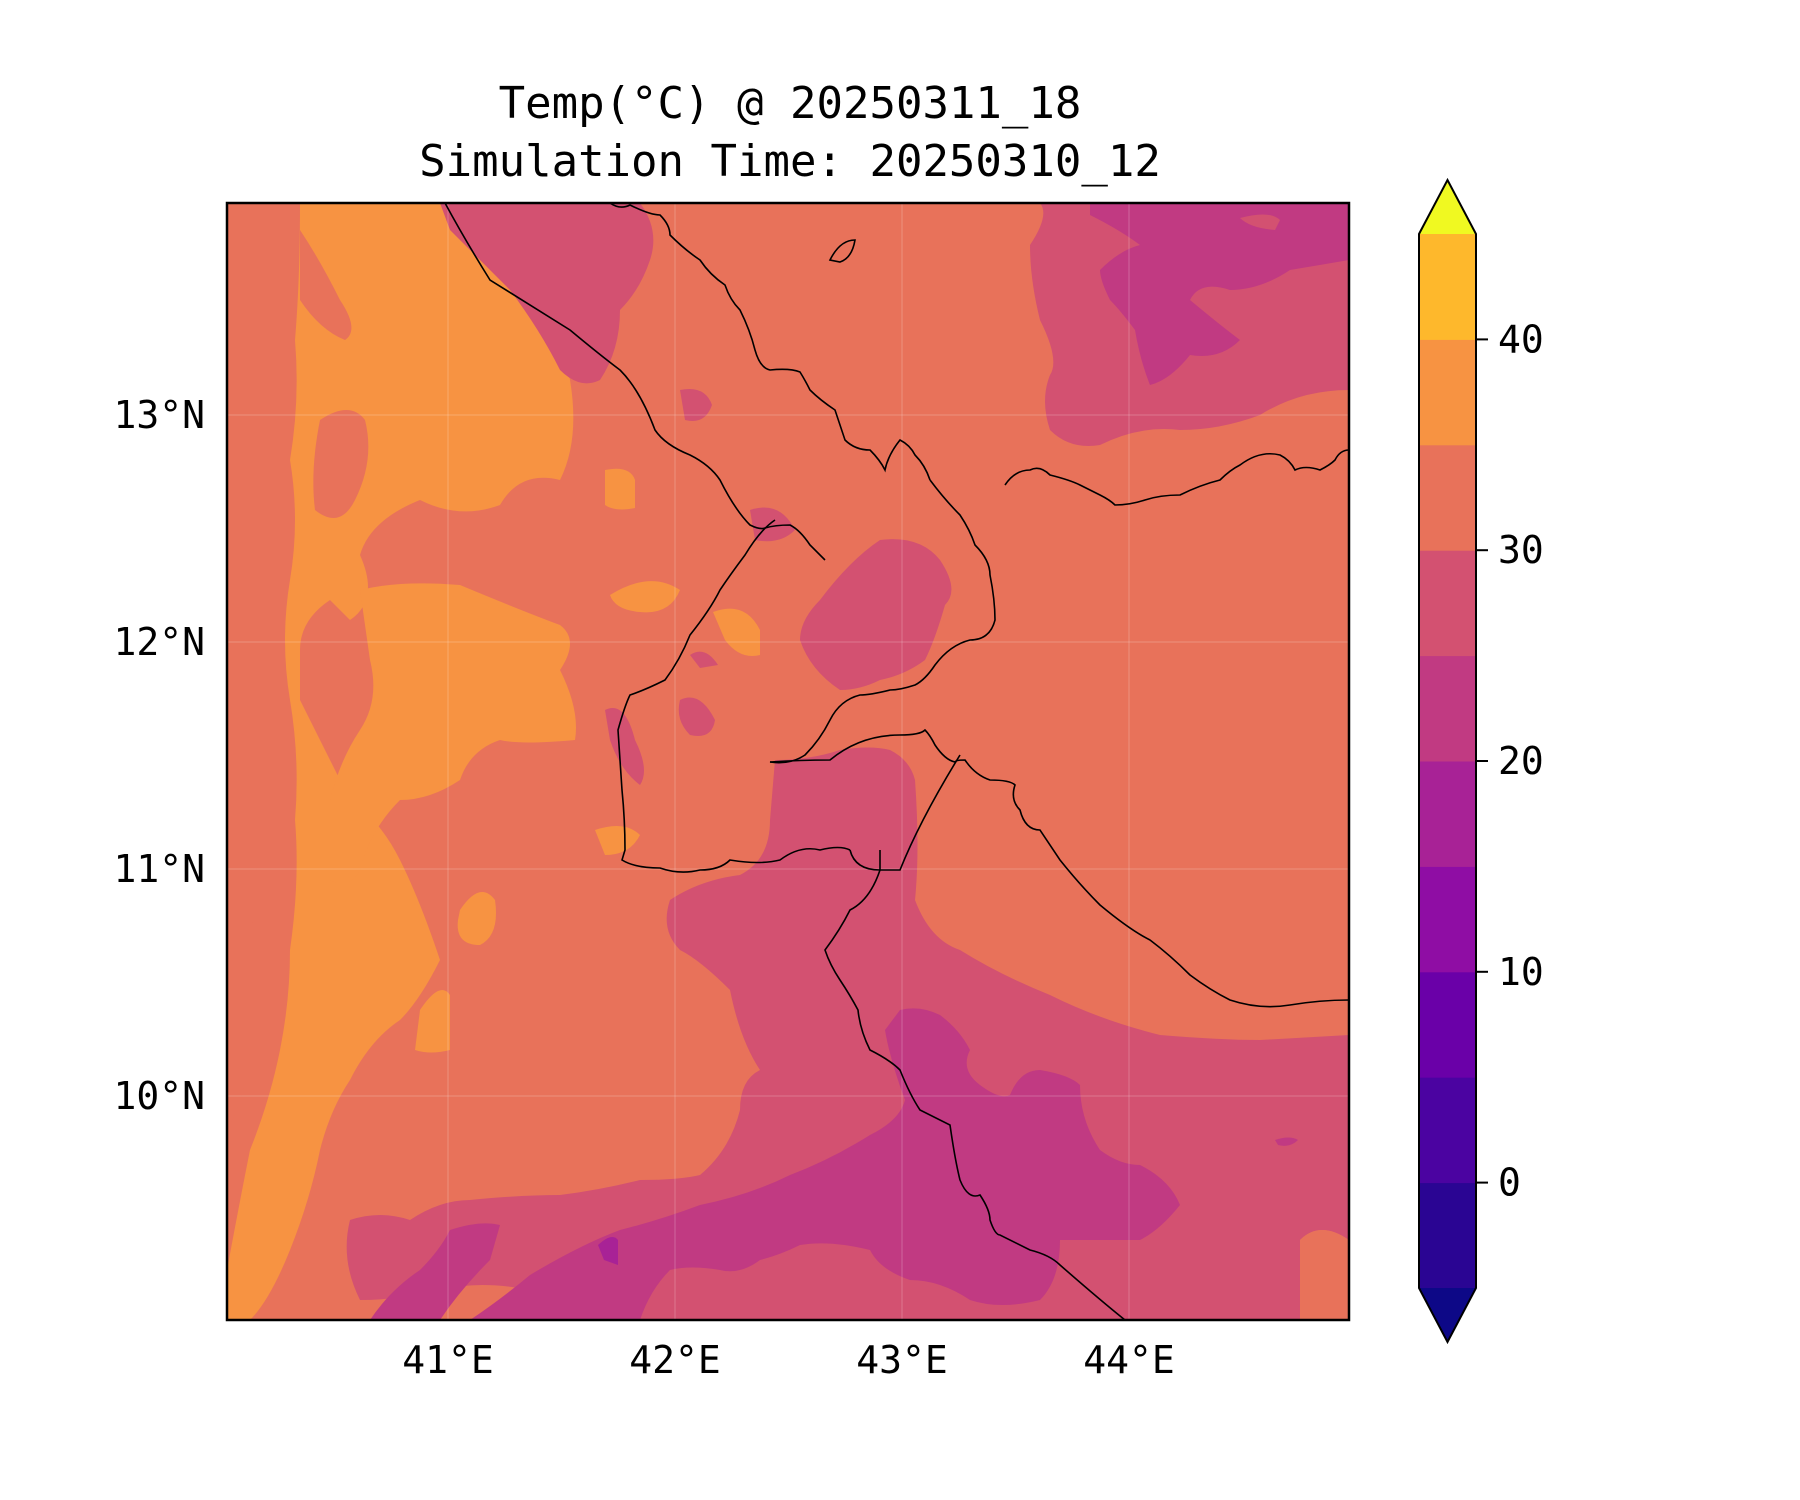 This screenshot has height=1500, width=1800. I want to click on map-title: Temp(°C) @ 20250311_18, so click(790, 103).